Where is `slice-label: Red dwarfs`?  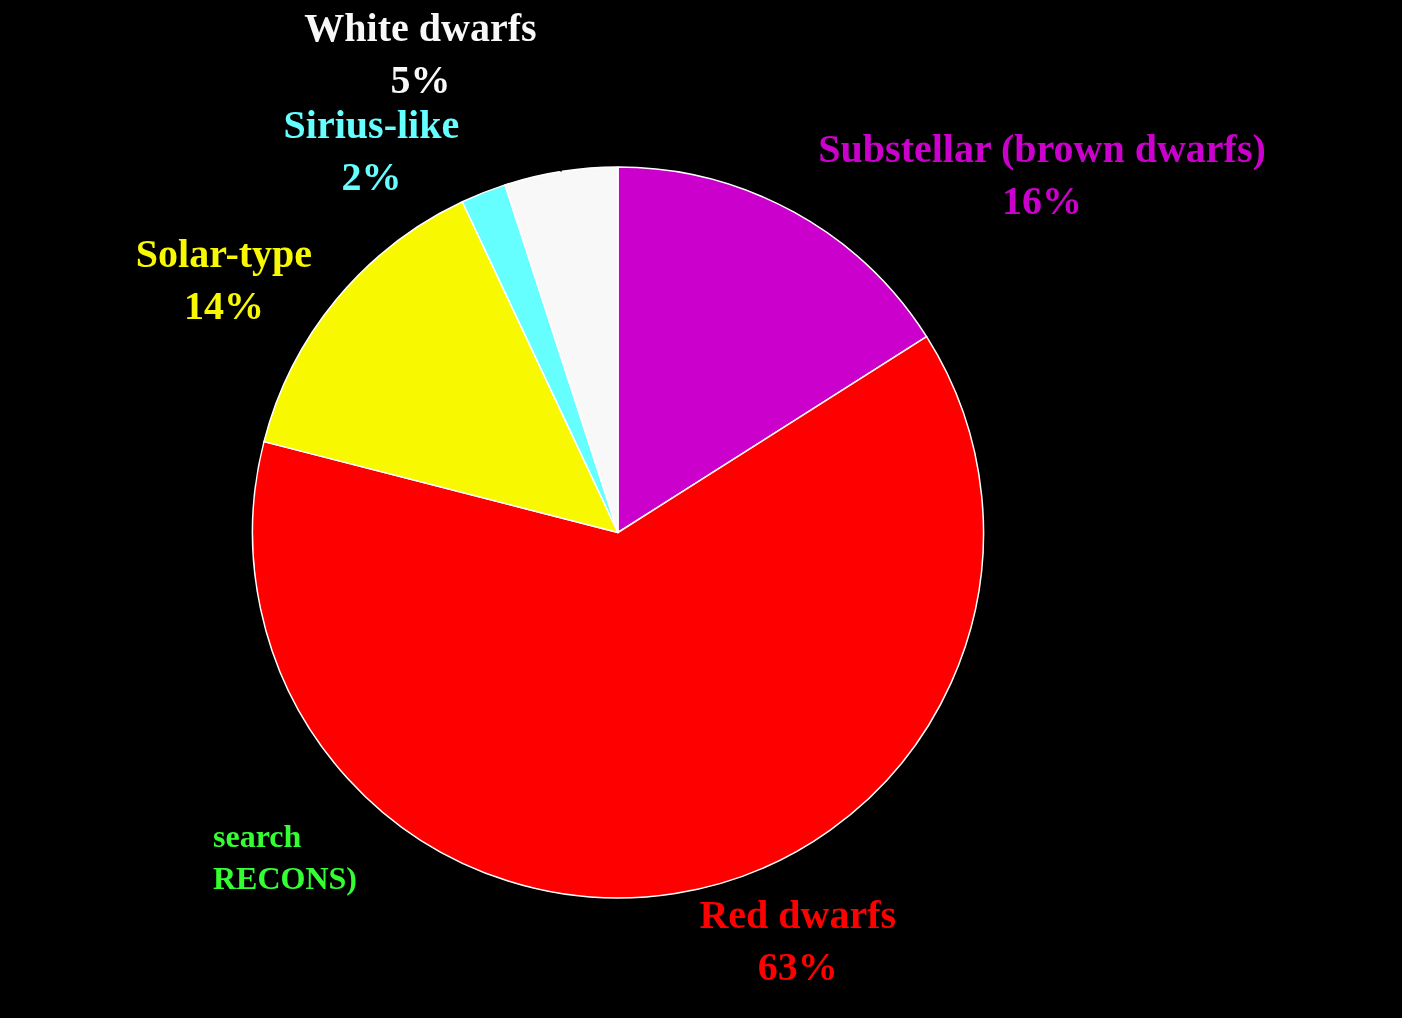 slice-label: Red dwarfs is located at coordinates (798, 915).